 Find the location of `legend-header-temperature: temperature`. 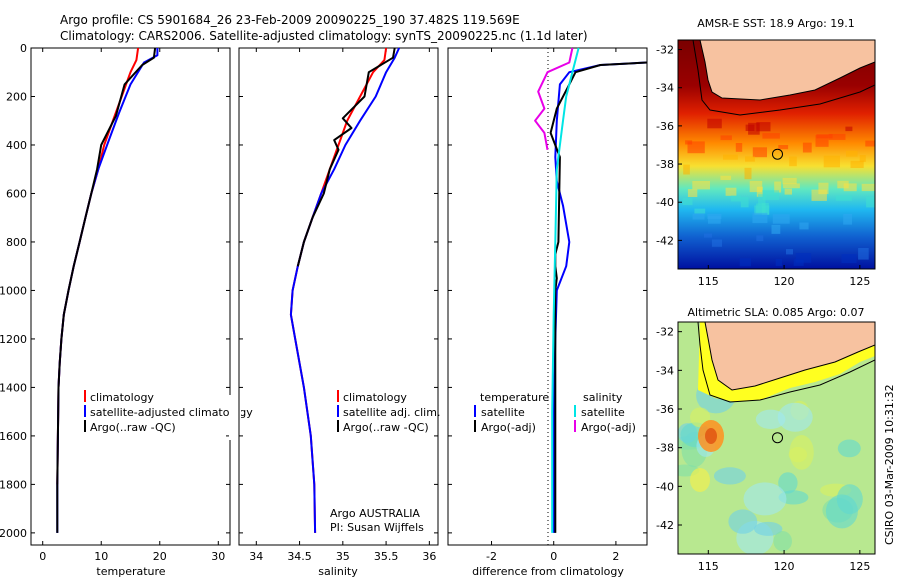

legend-header-temperature: temperature is located at coordinates (514, 397).